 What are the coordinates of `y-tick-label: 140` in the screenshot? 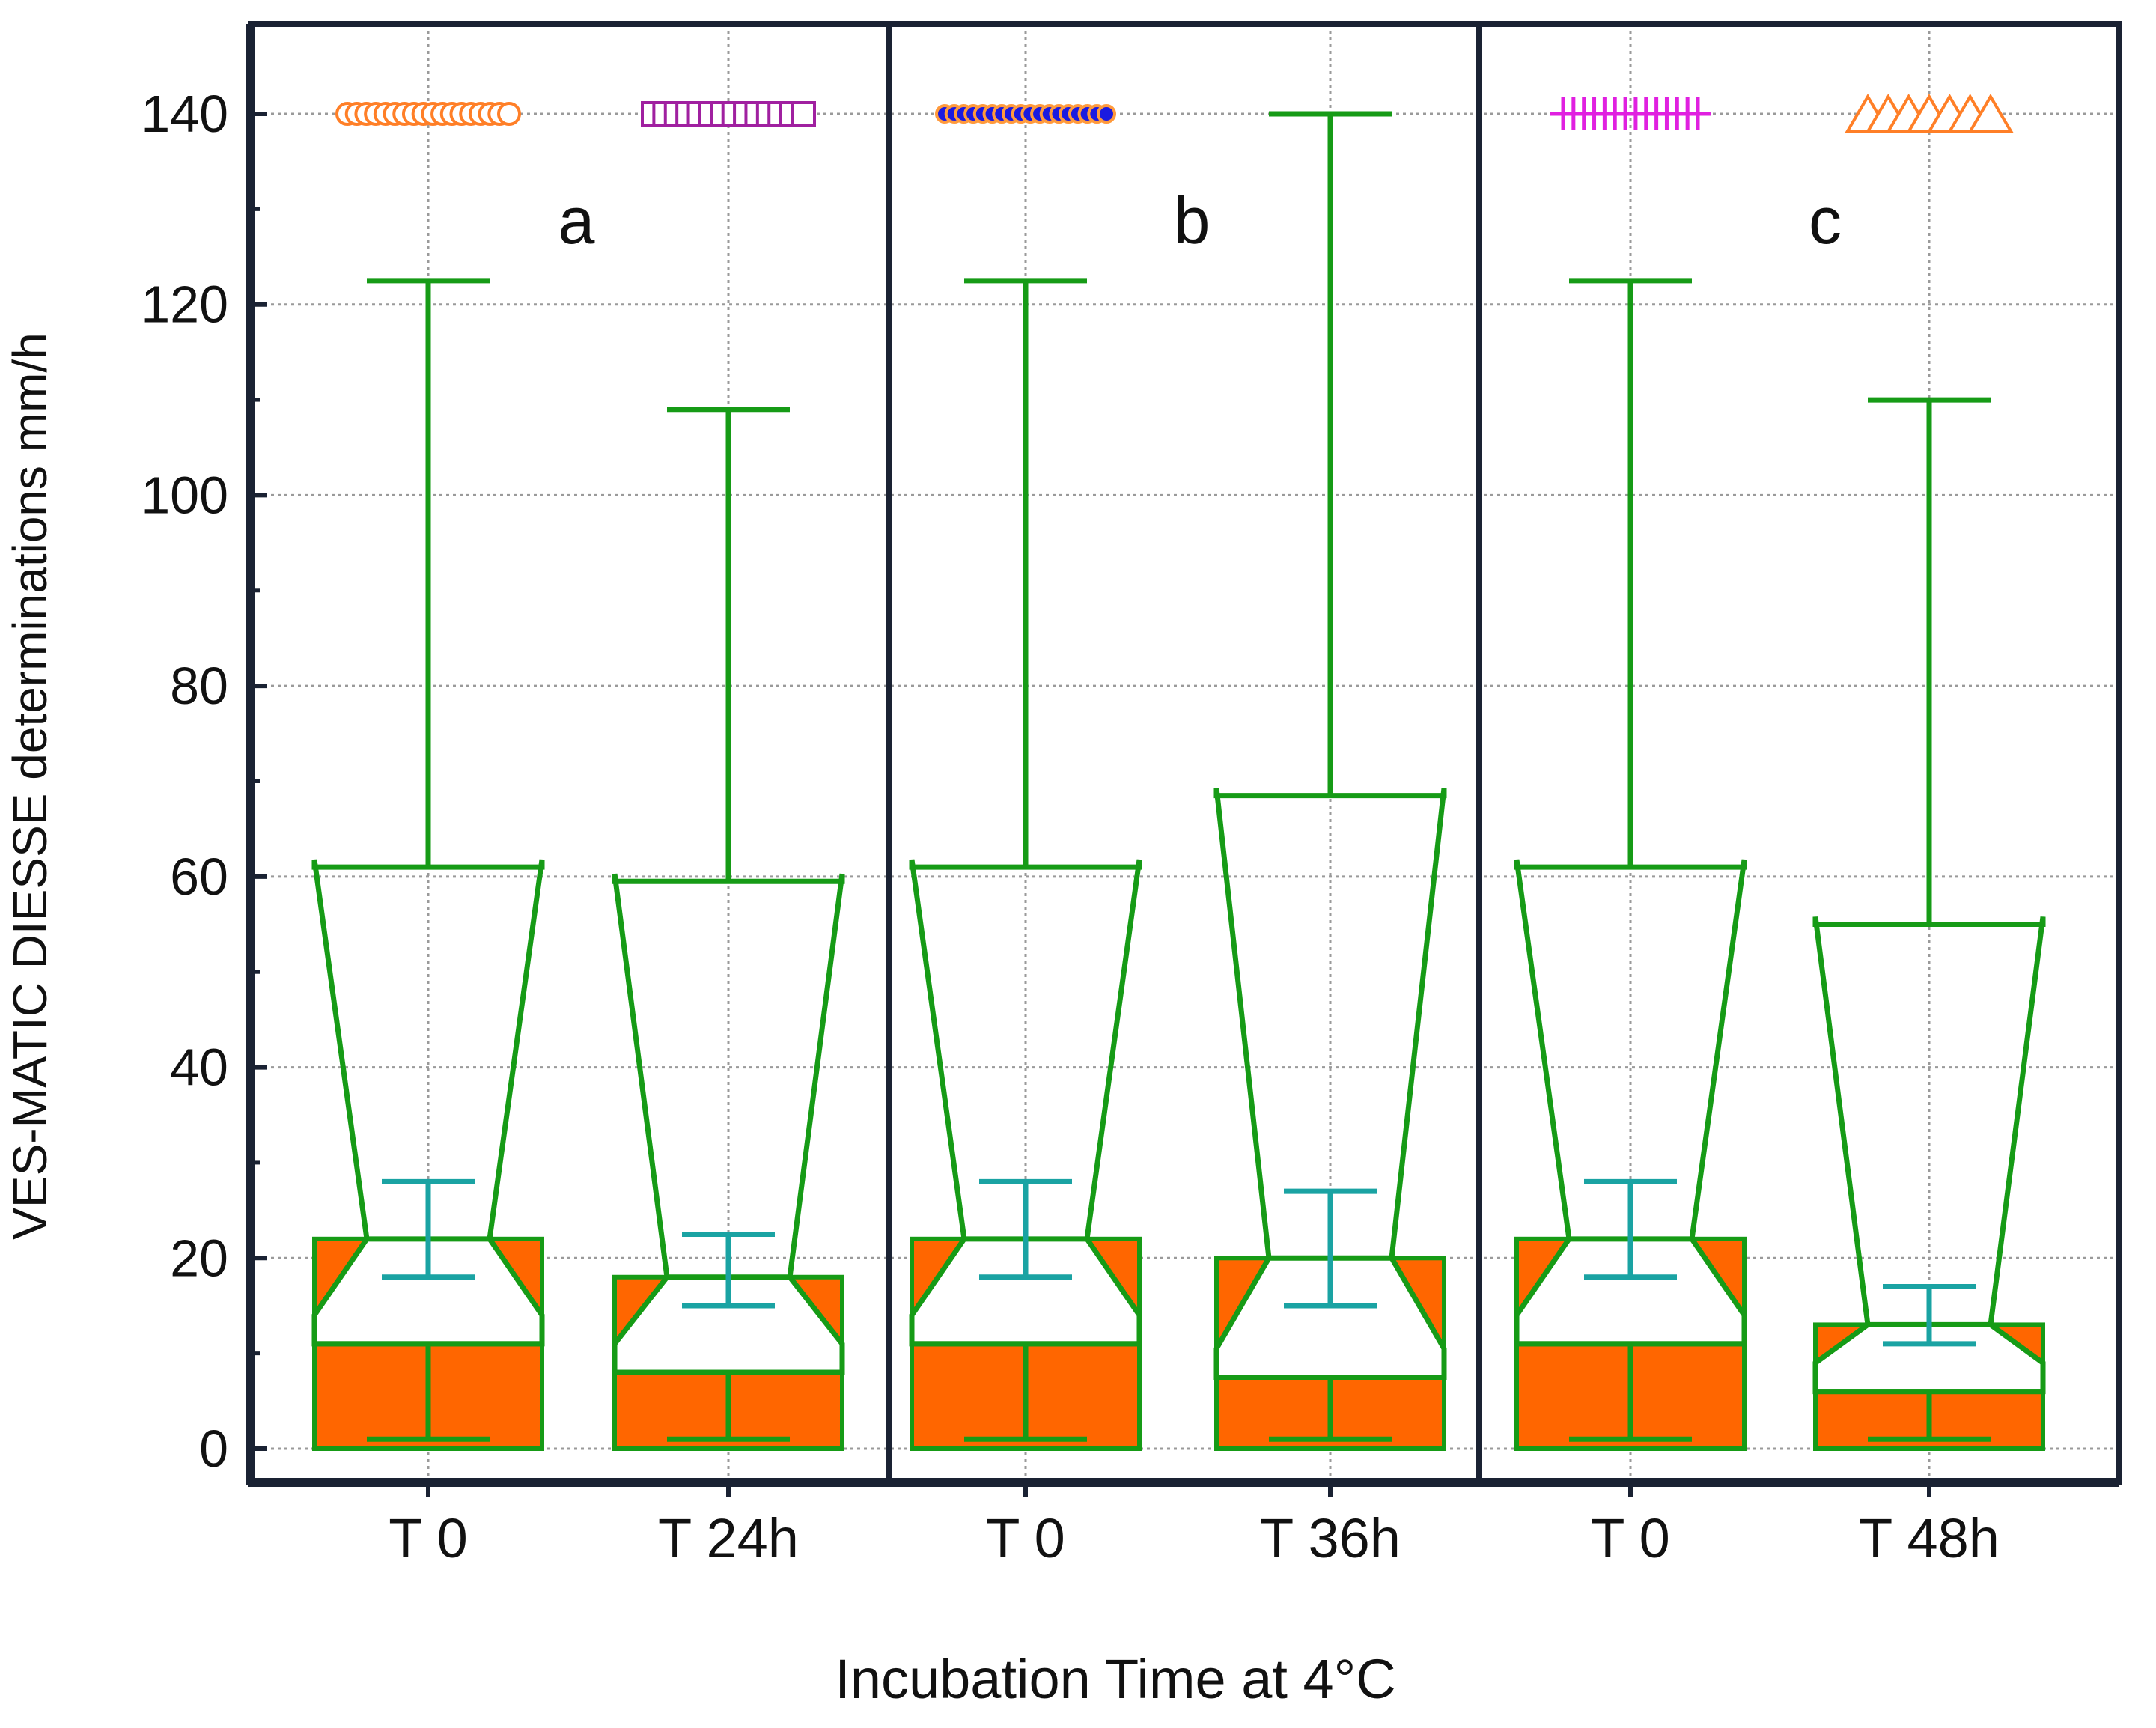 It's located at (184, 114).